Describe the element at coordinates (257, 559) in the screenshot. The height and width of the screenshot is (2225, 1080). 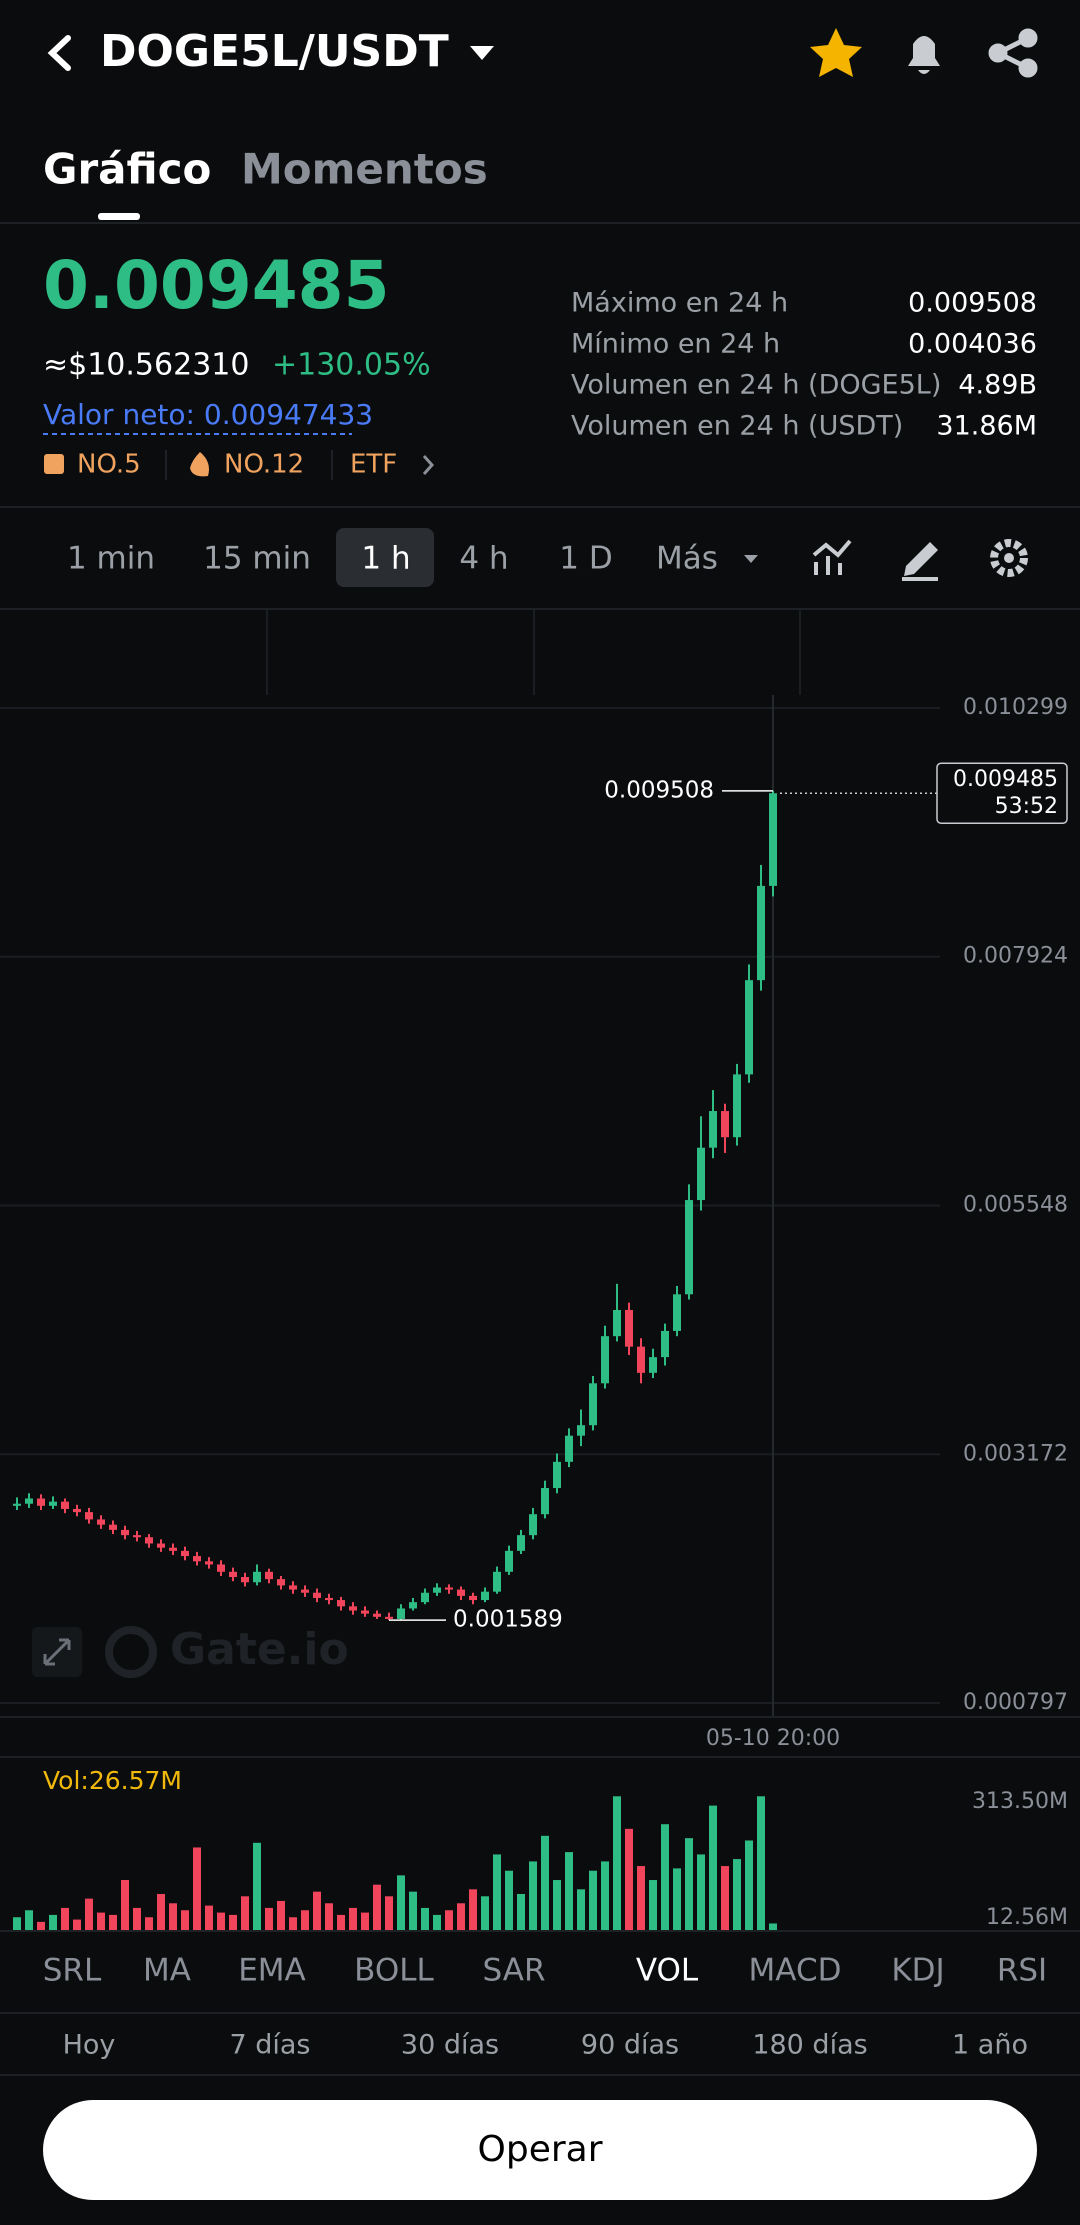
I see `interval: 15 min` at that location.